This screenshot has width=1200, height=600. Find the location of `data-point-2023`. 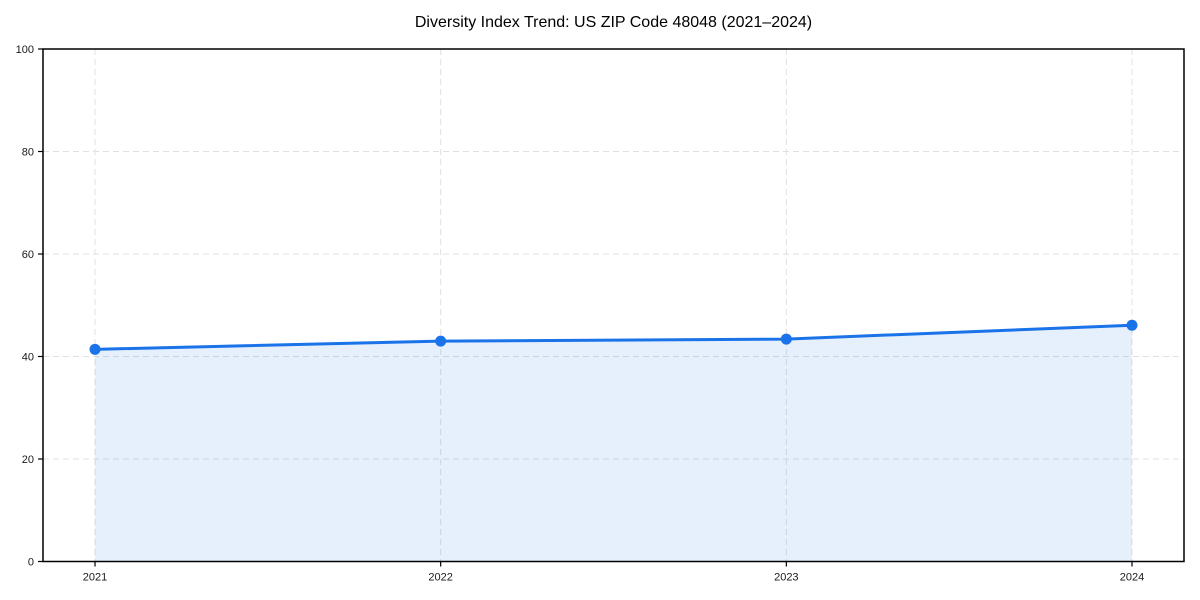

data-point-2023 is located at coordinates (786, 339).